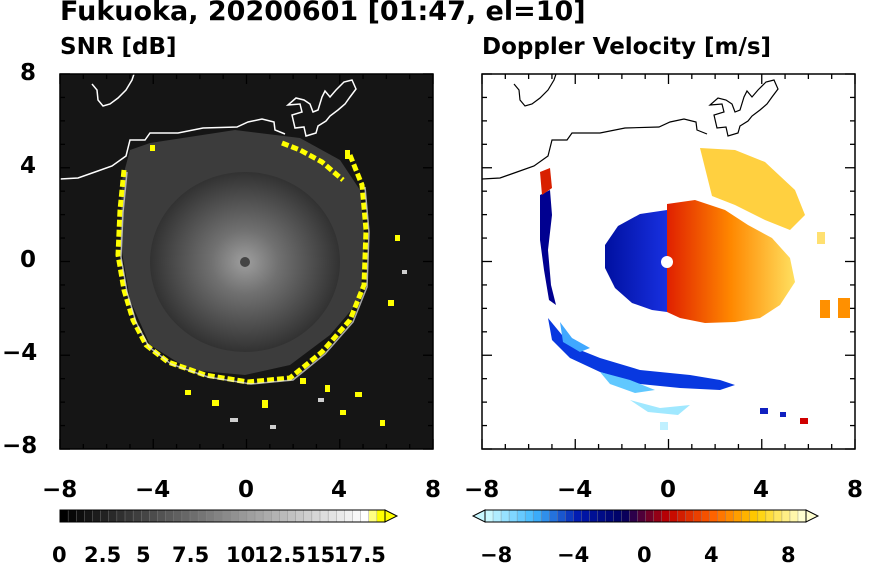  What do you see at coordinates (321, 555) in the screenshot?
I see `snr-colorbar-tick-label: 15` at bounding box center [321, 555].